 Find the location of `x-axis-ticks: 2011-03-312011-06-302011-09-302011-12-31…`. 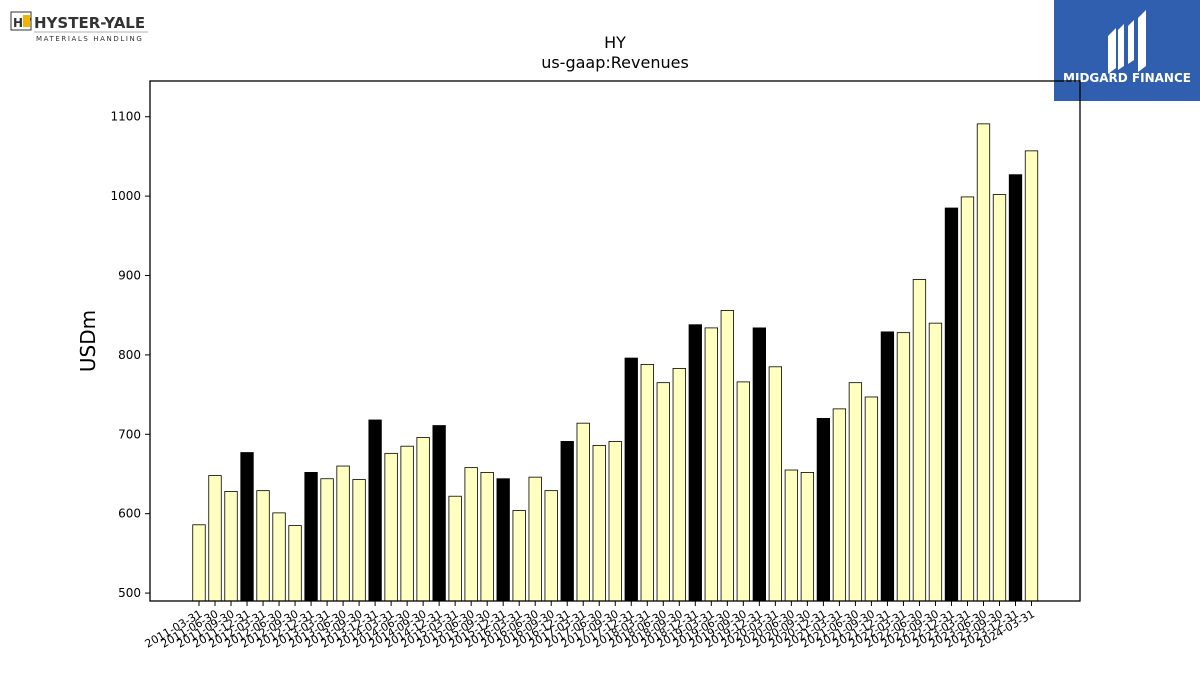

x-axis-ticks: 2011-03-312011-06-302011-09-302011-12-31… is located at coordinates (590, 626).